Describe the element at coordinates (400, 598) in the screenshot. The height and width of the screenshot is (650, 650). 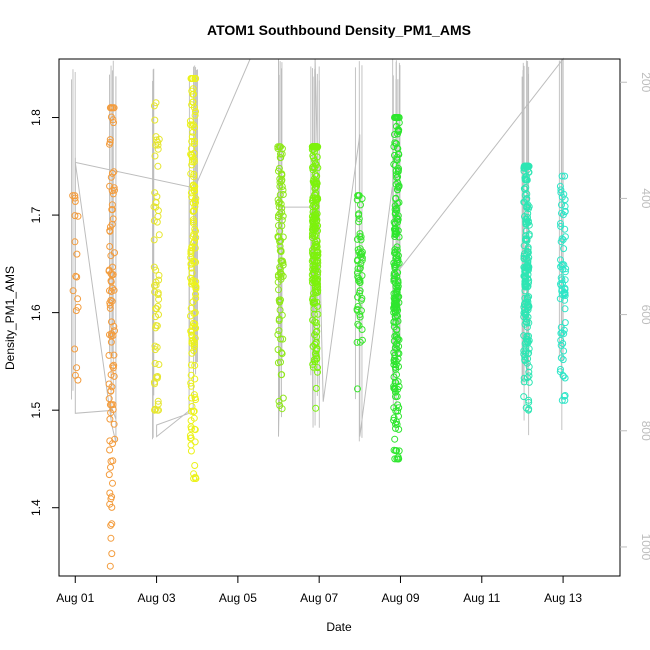
I see `x-tick-label: Aug 09` at that location.